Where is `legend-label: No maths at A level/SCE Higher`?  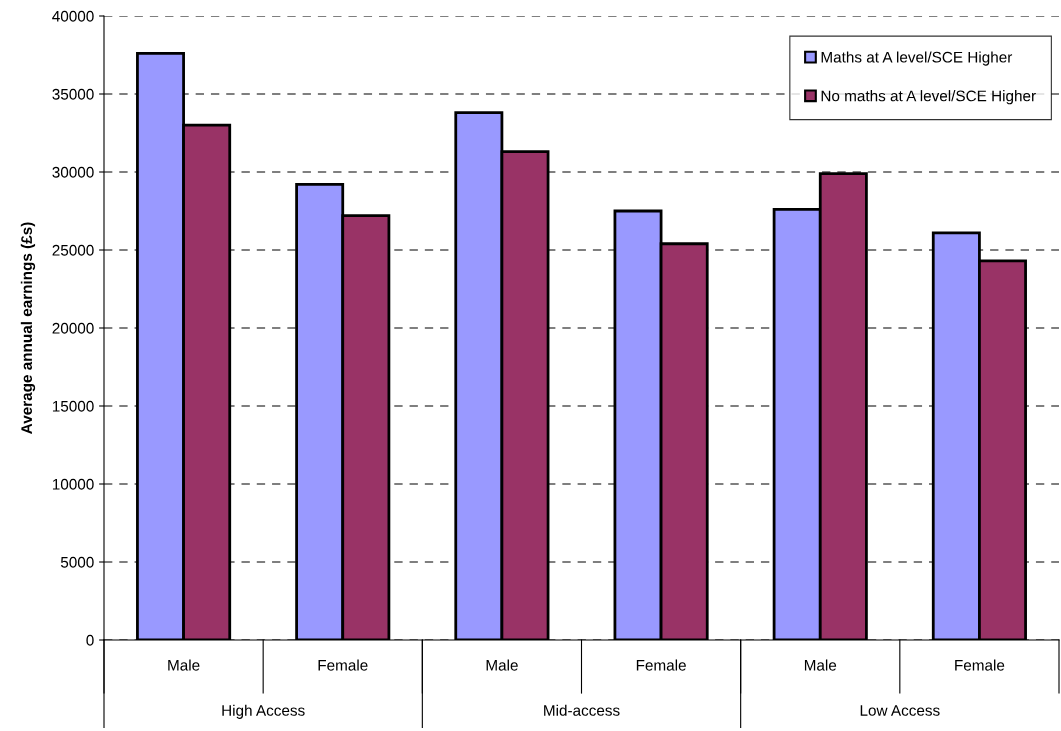 legend-label: No maths at A level/SCE Higher is located at coordinates (928, 97).